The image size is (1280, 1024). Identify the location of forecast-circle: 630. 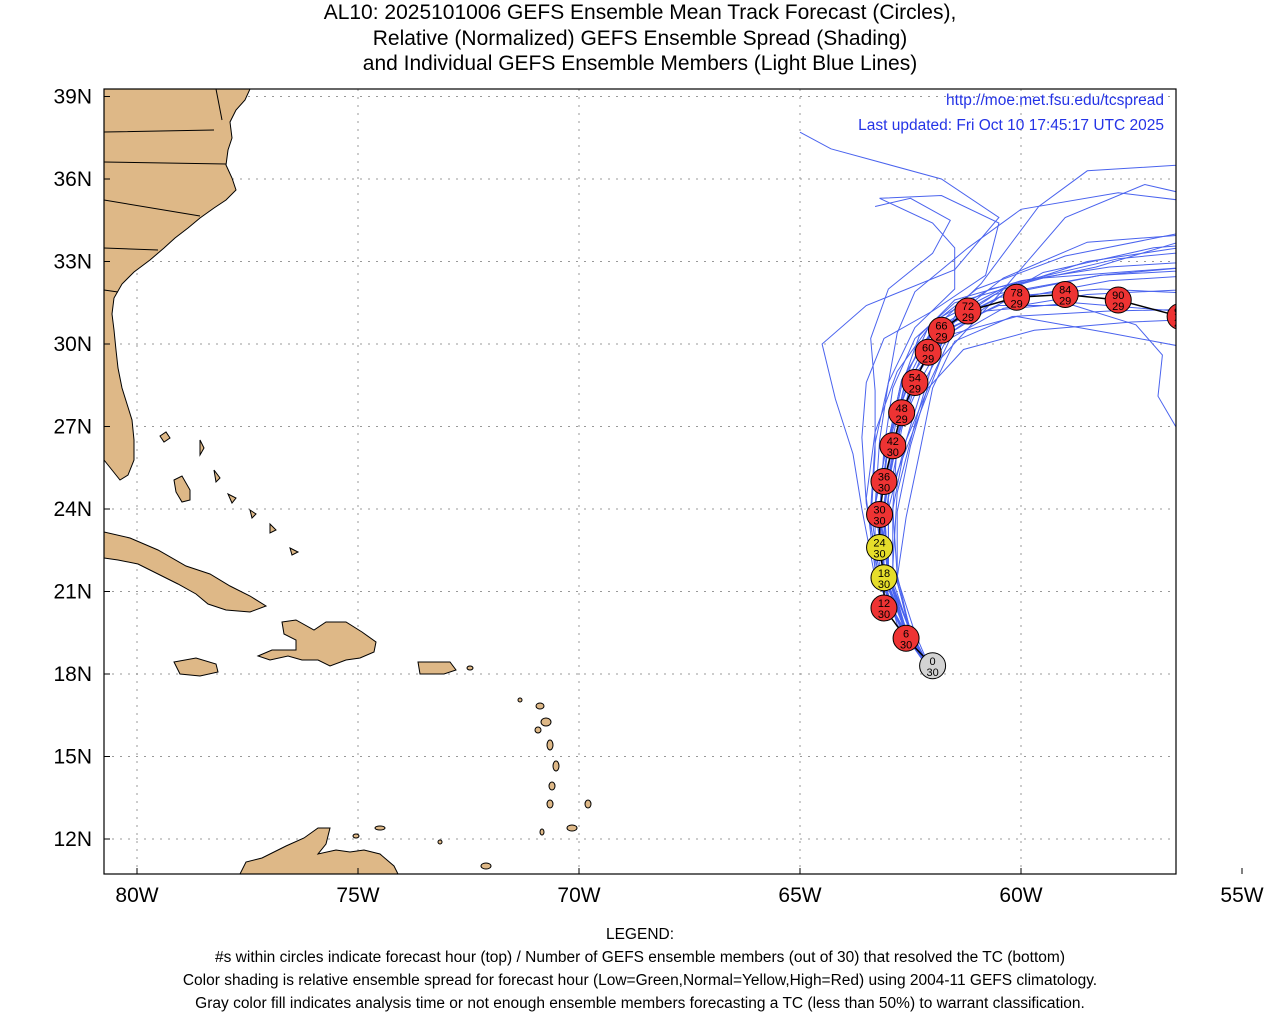
(906, 638).